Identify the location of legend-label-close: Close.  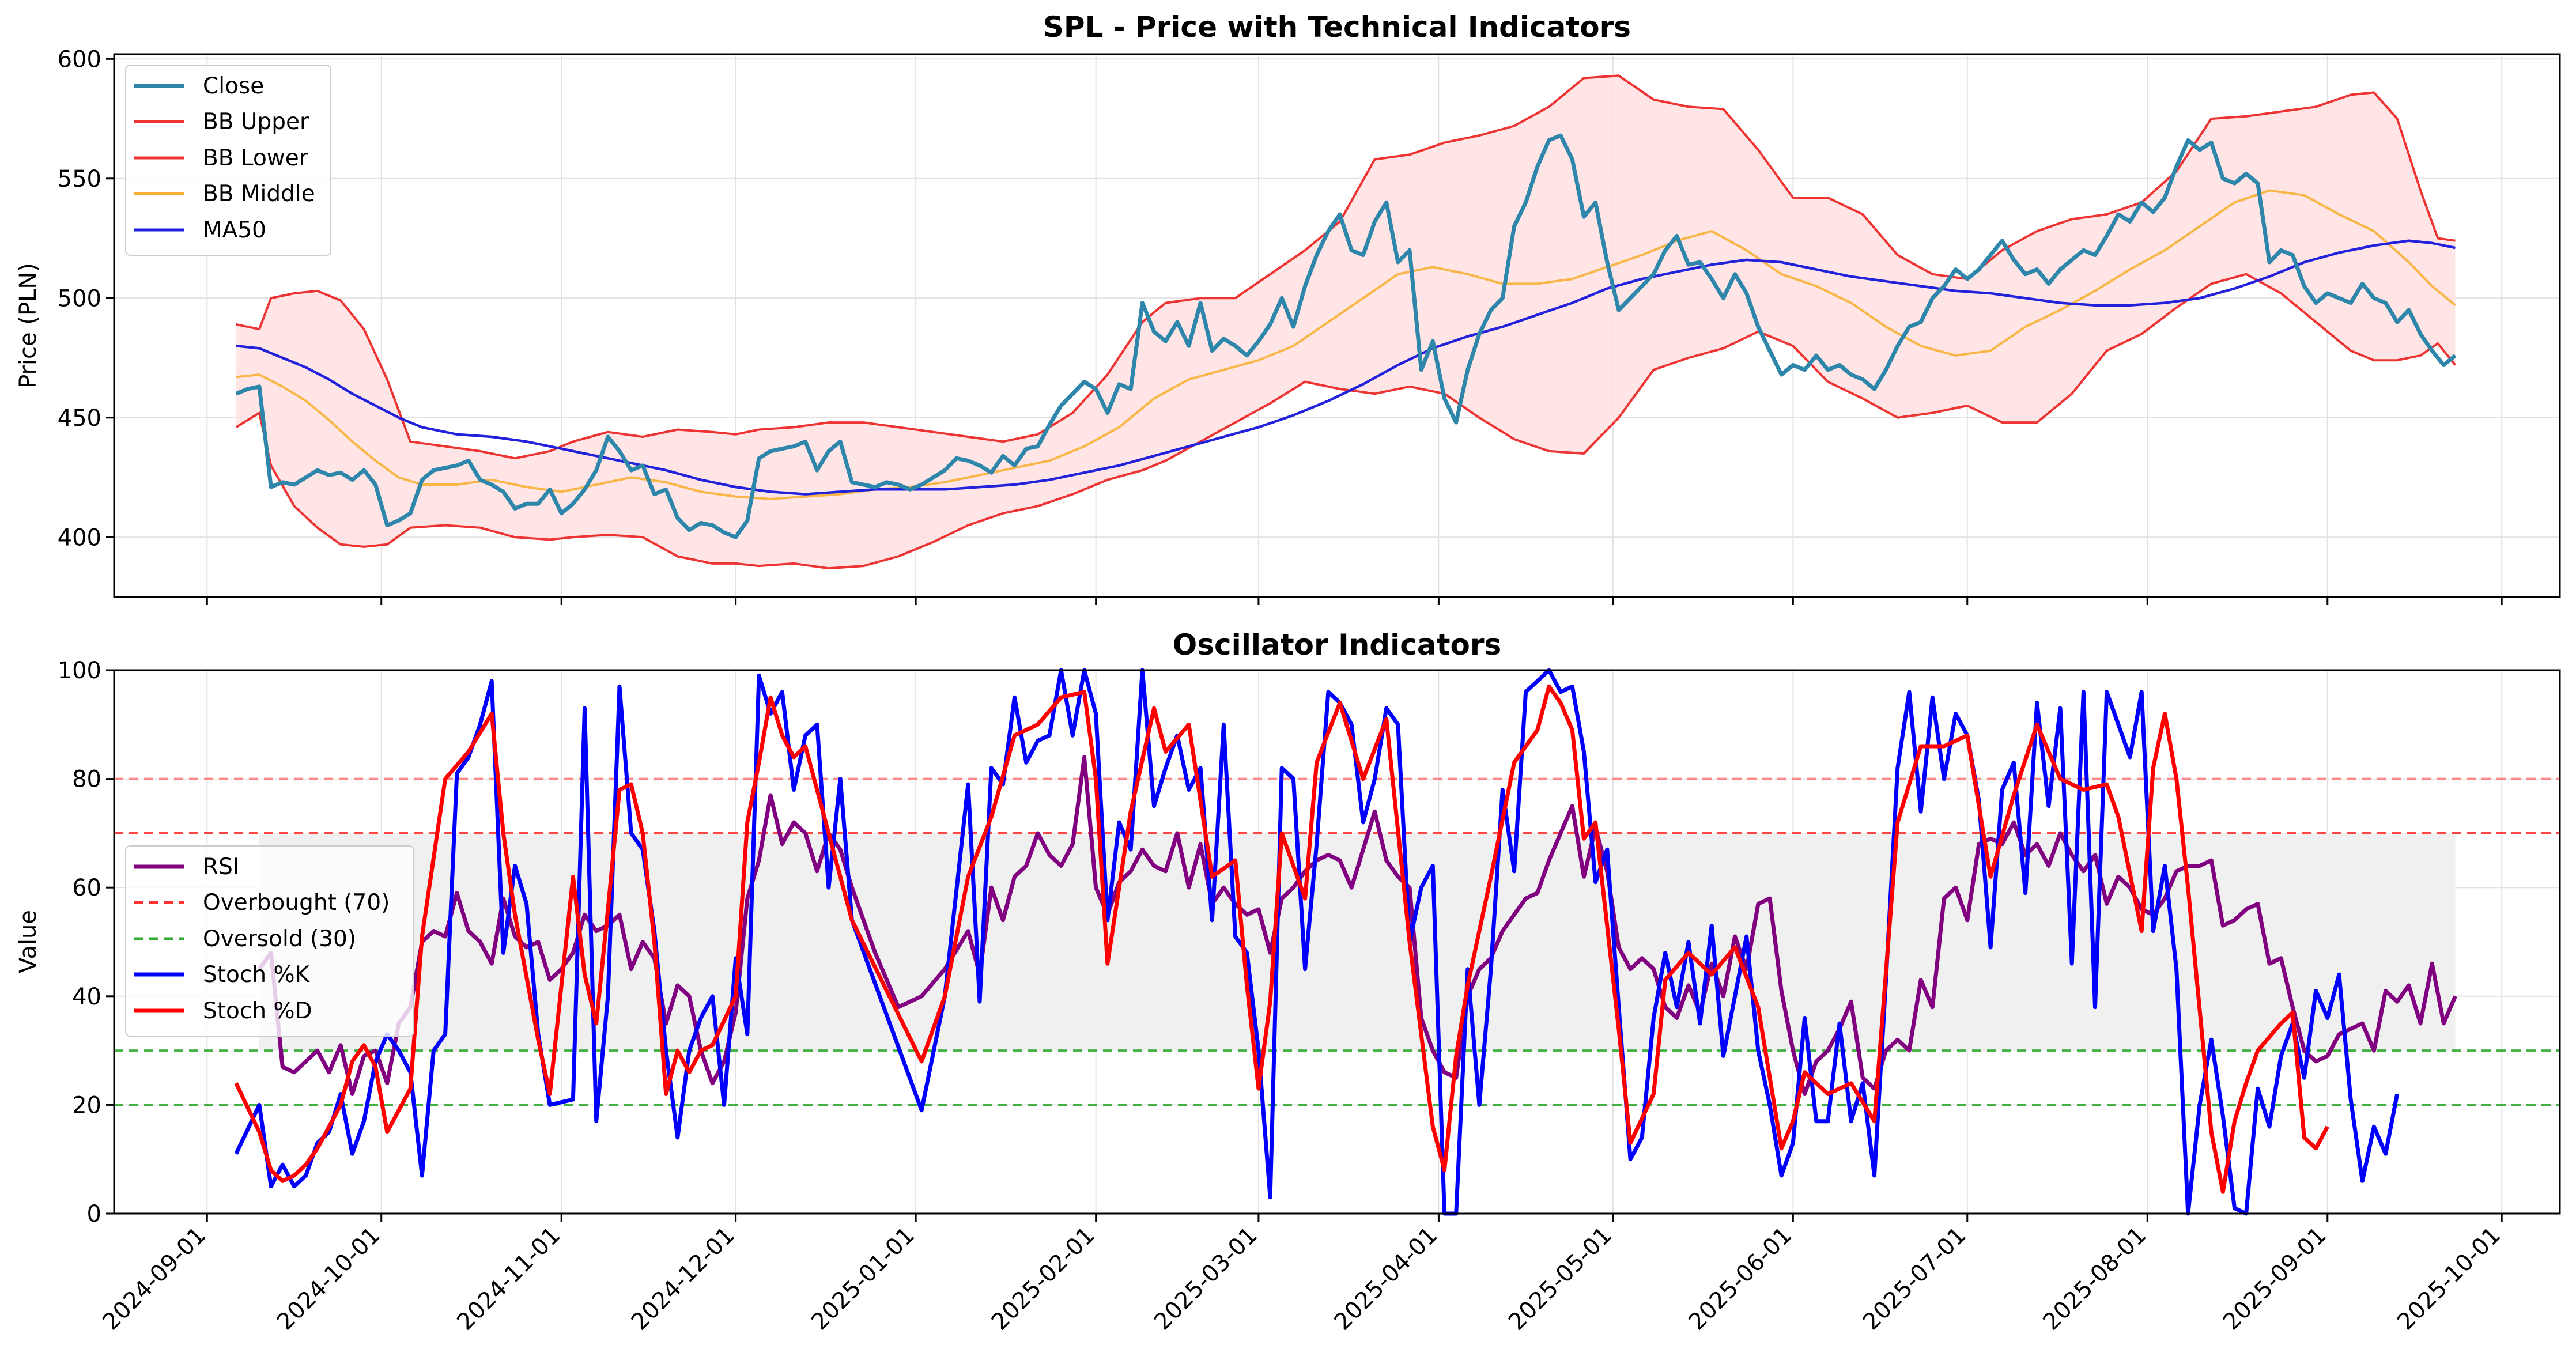
(233, 86).